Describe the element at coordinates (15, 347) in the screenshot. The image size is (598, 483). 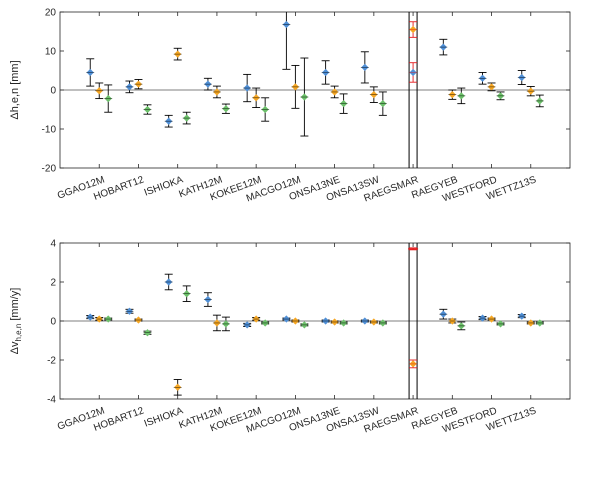
I see `y-axis-label-main: Δv` at that location.